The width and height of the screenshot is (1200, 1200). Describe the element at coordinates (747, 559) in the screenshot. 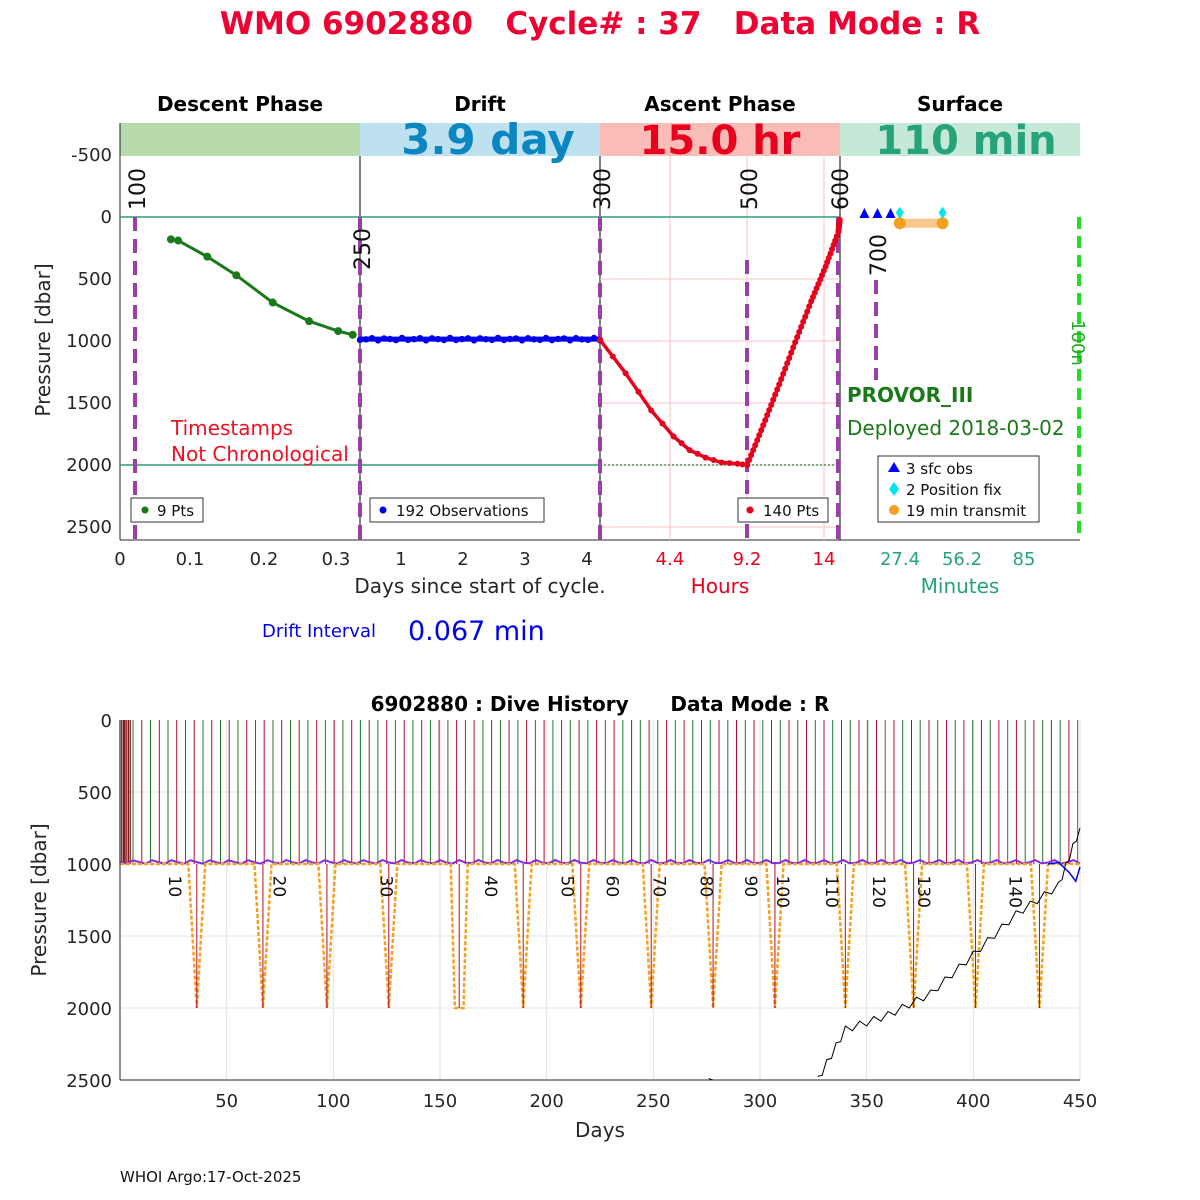

I see `x-tick-hours: 9.2` at that location.